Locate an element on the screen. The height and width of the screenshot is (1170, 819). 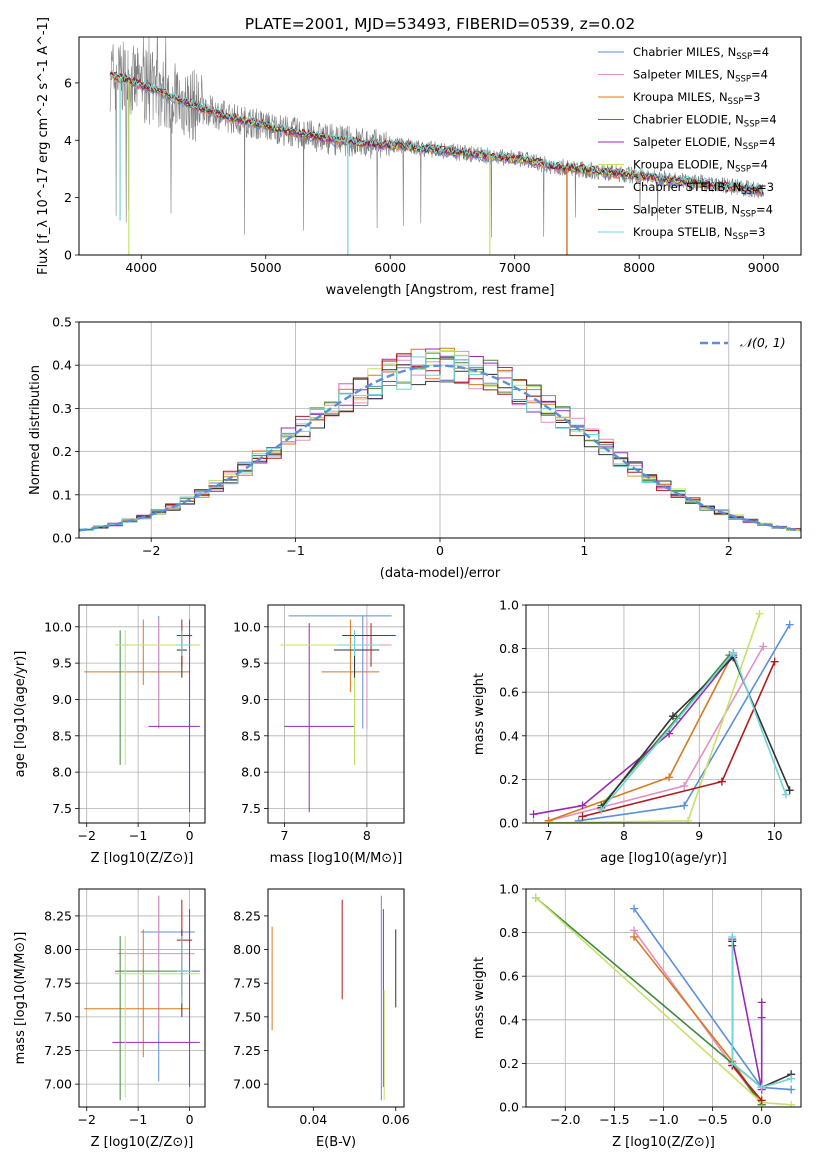
x-axis-label: age [log10(age/yr)] is located at coordinates (663, 858).